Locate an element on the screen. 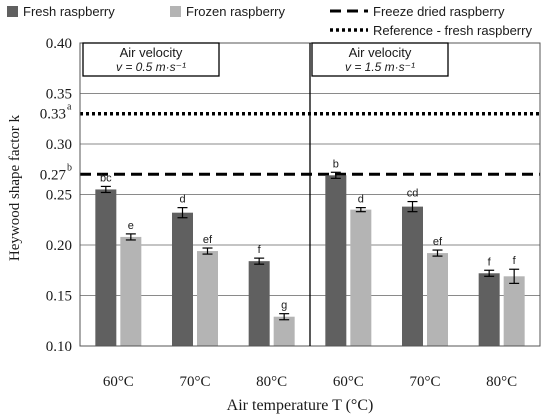  reference-superscript: a is located at coordinates (69, 107).